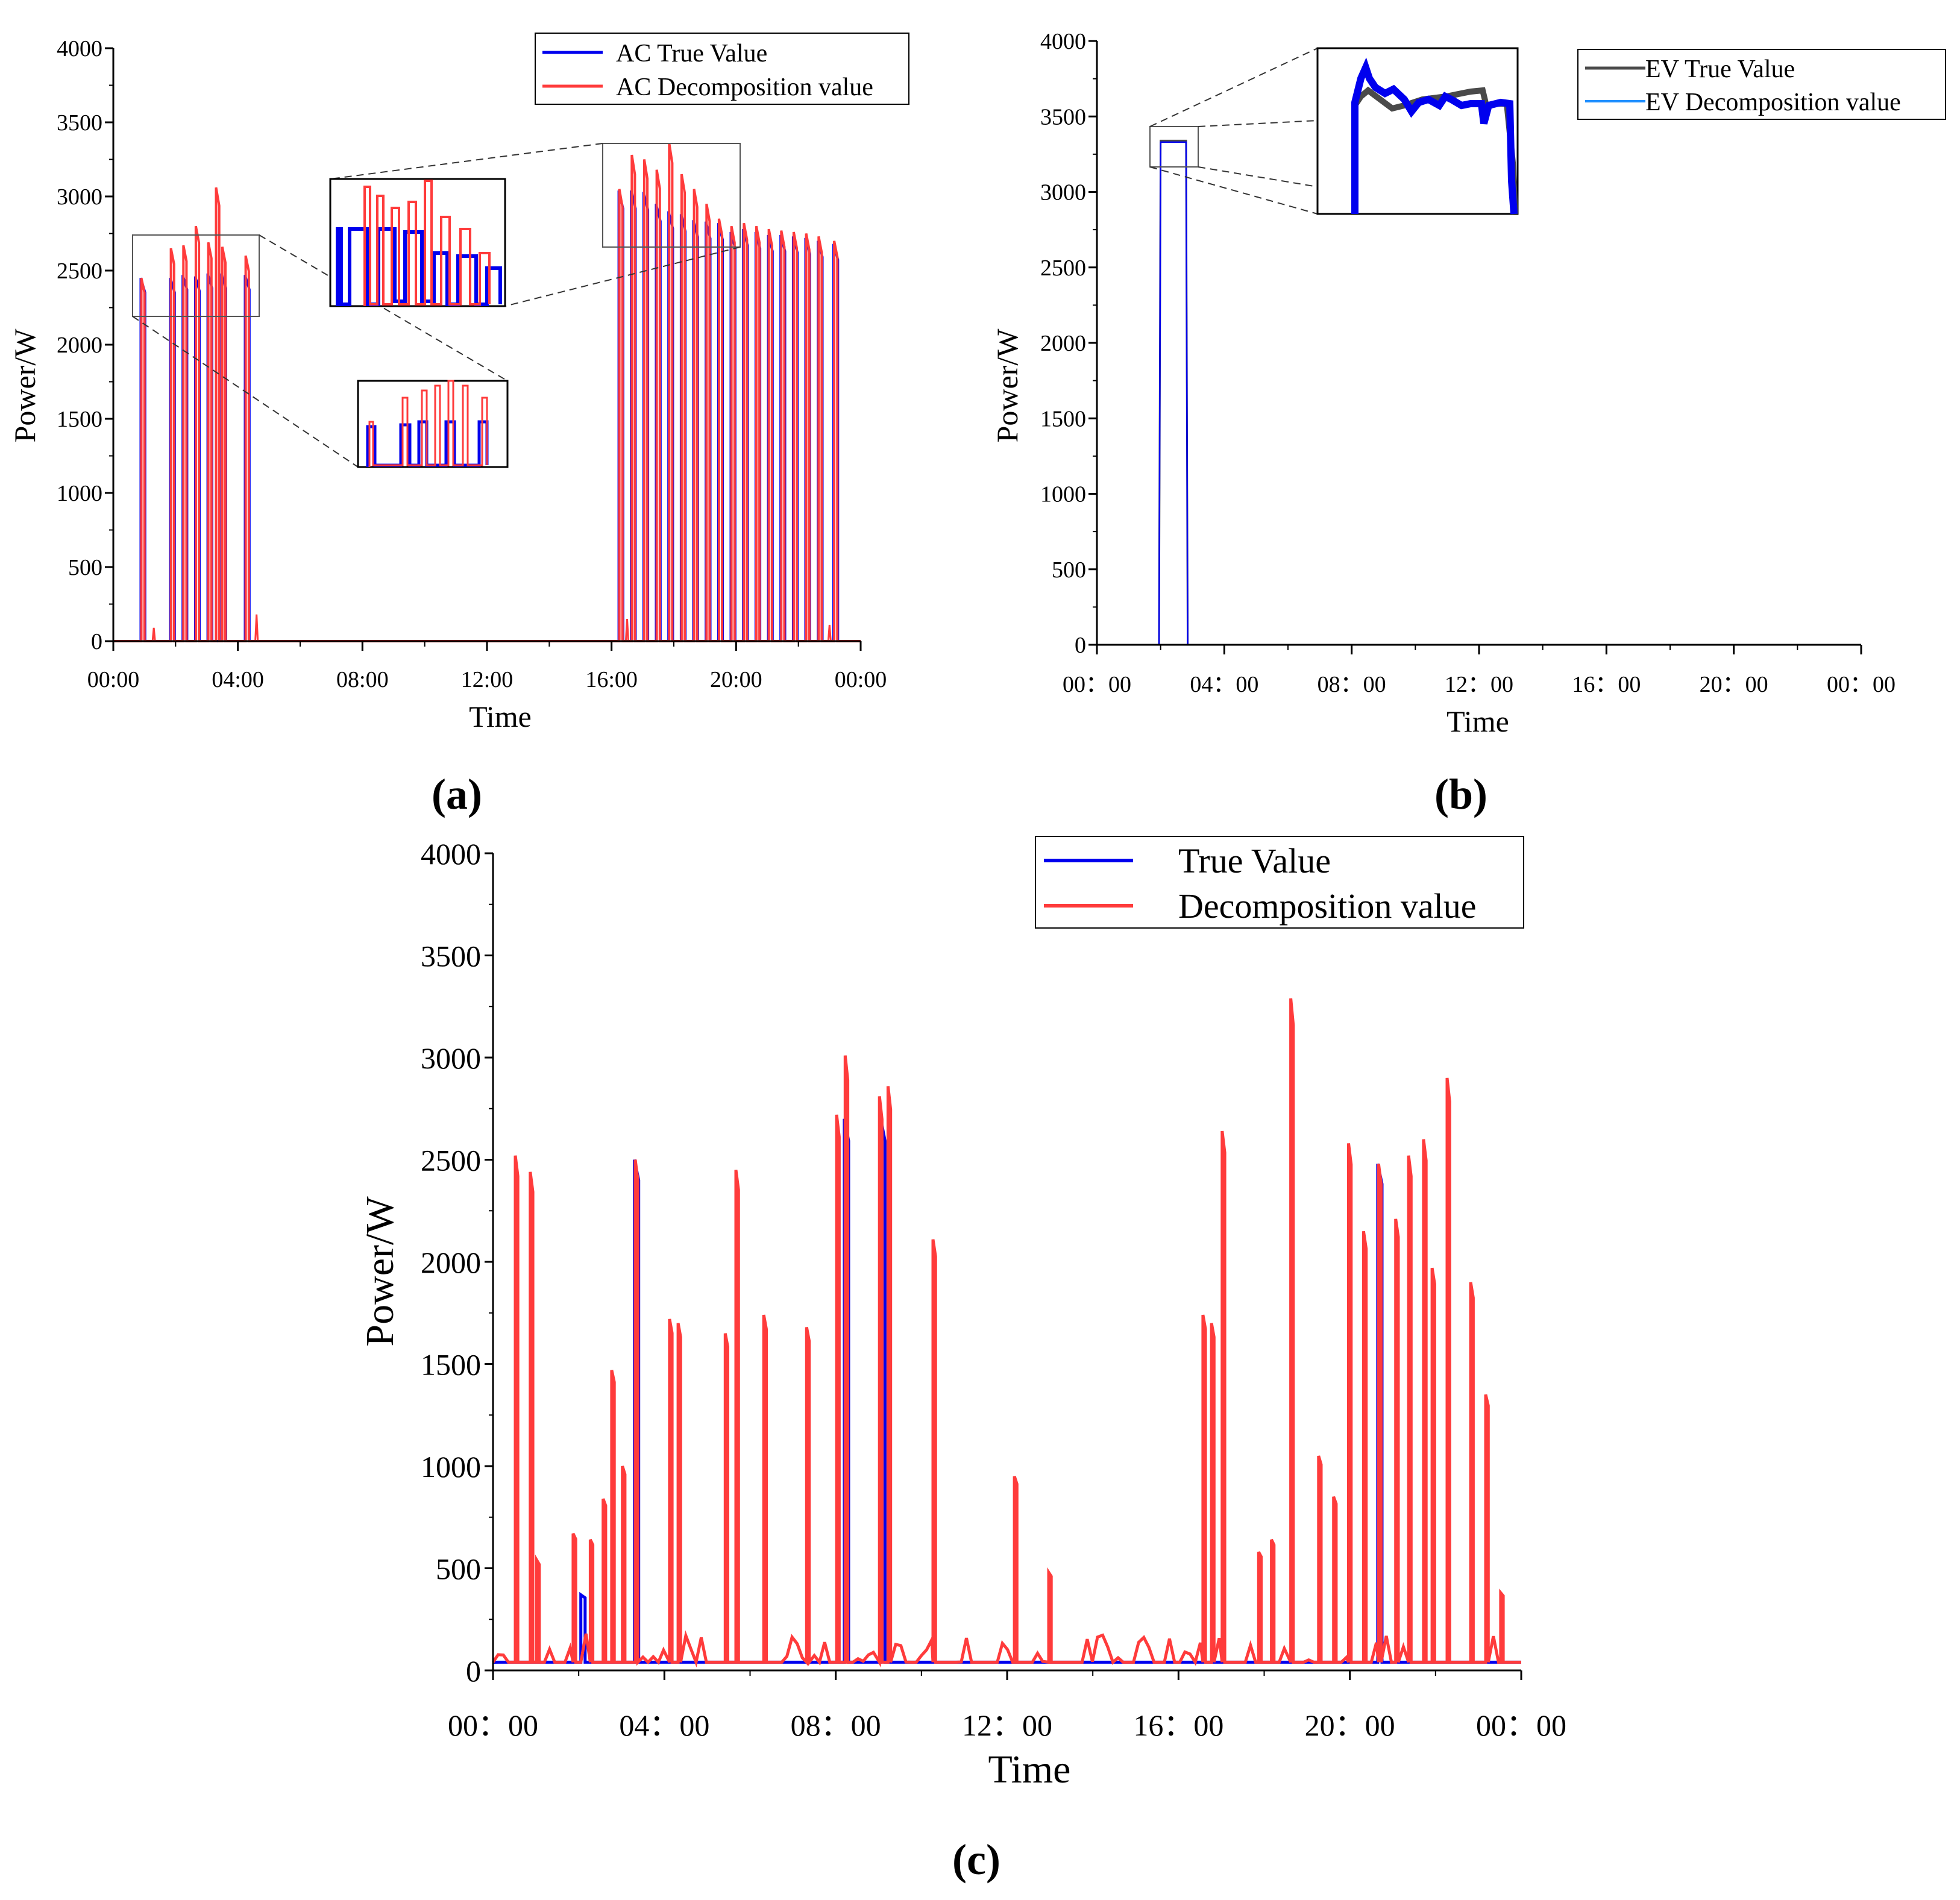 Image resolution: width=1960 pixels, height=1900 pixels. I want to click on chart-a-y-ticks: 0 500 1000 1500 2000 2500 3000 3500 4000, so click(85, 345).